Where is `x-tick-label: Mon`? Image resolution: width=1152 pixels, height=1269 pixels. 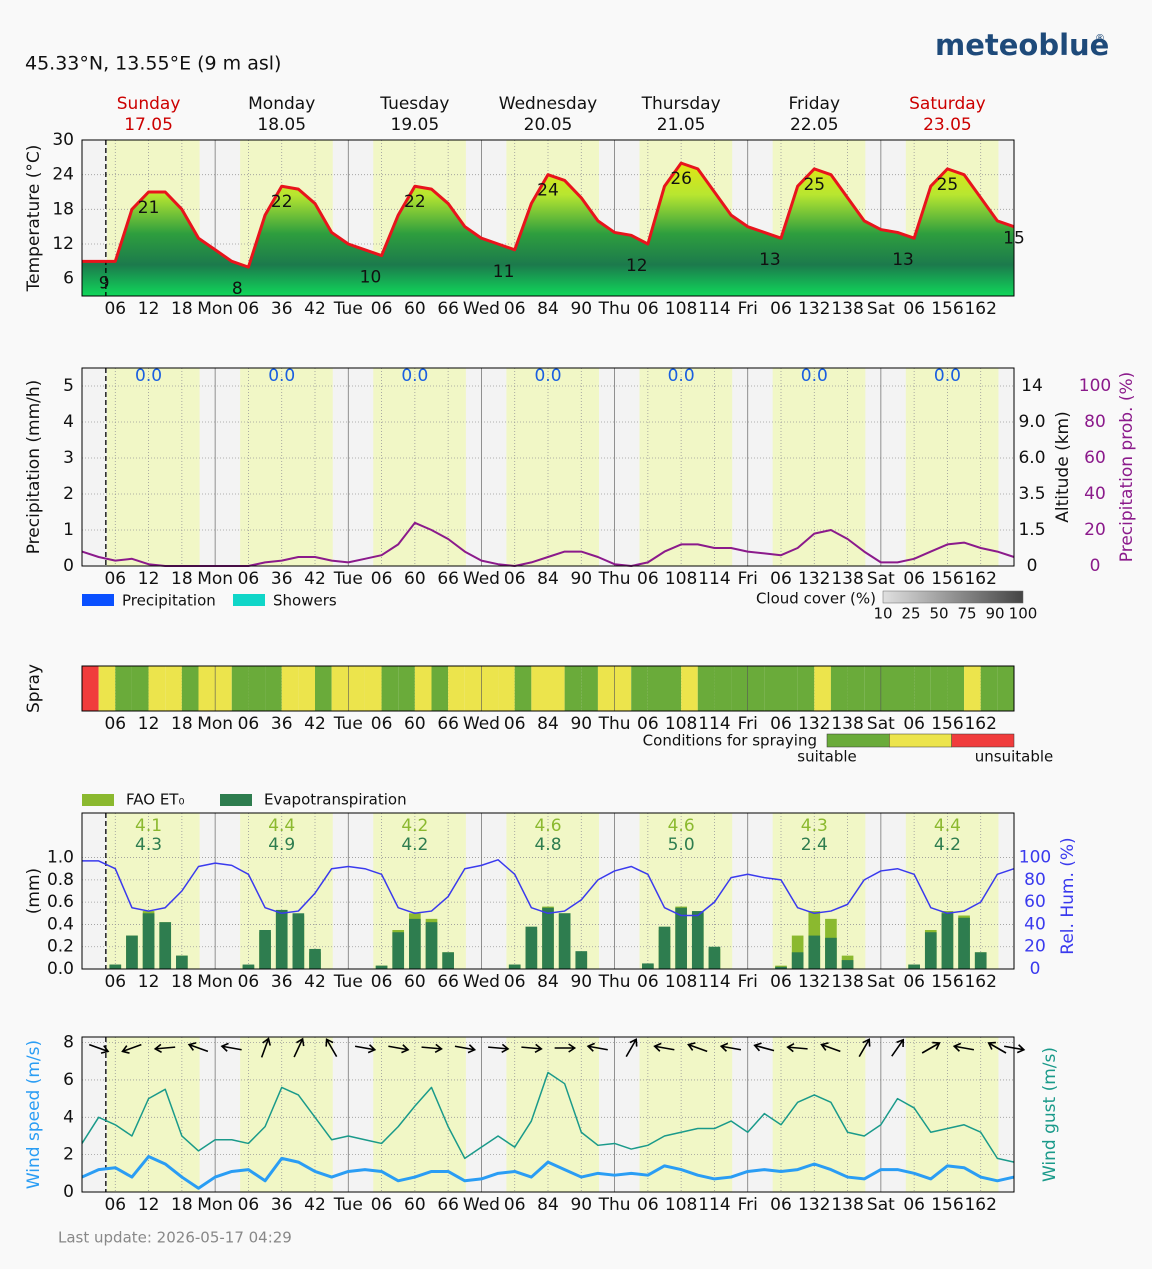 x-tick-label: Mon is located at coordinates (215, 982).